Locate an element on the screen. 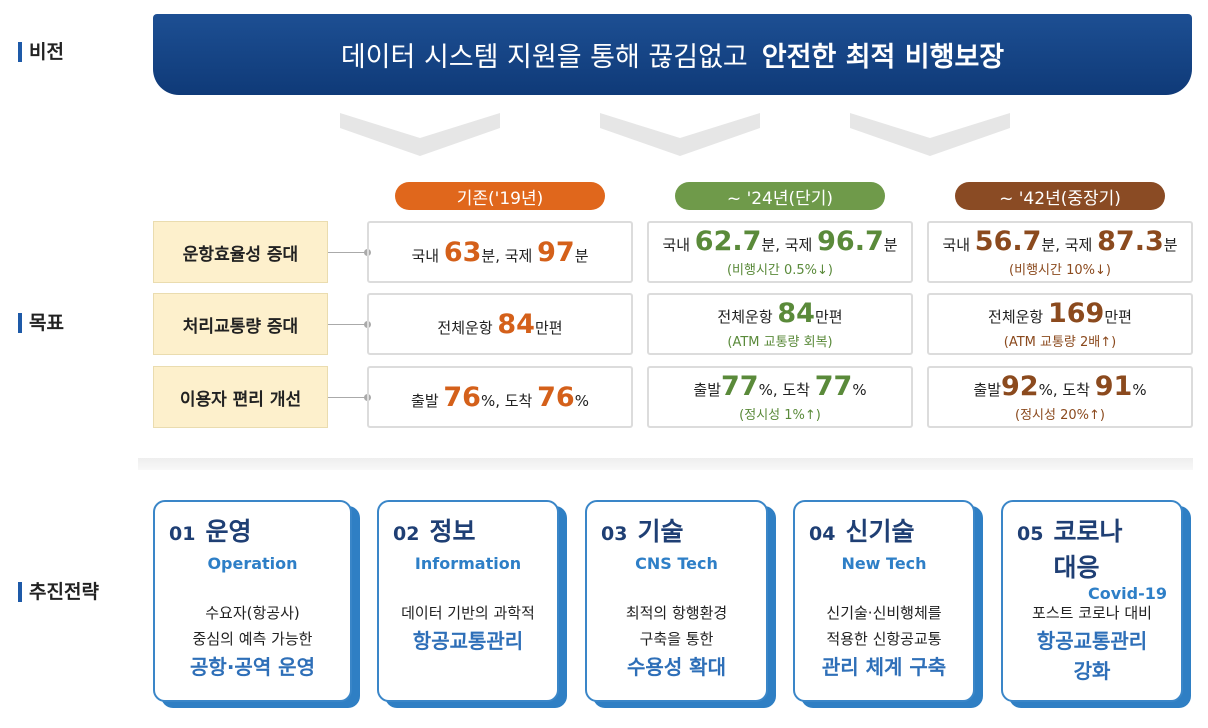 The width and height of the screenshot is (1208, 728). card-body: 신기술·신비행체를 적용한 신항공교통 관리 체계 구축 is located at coordinates (884, 641).